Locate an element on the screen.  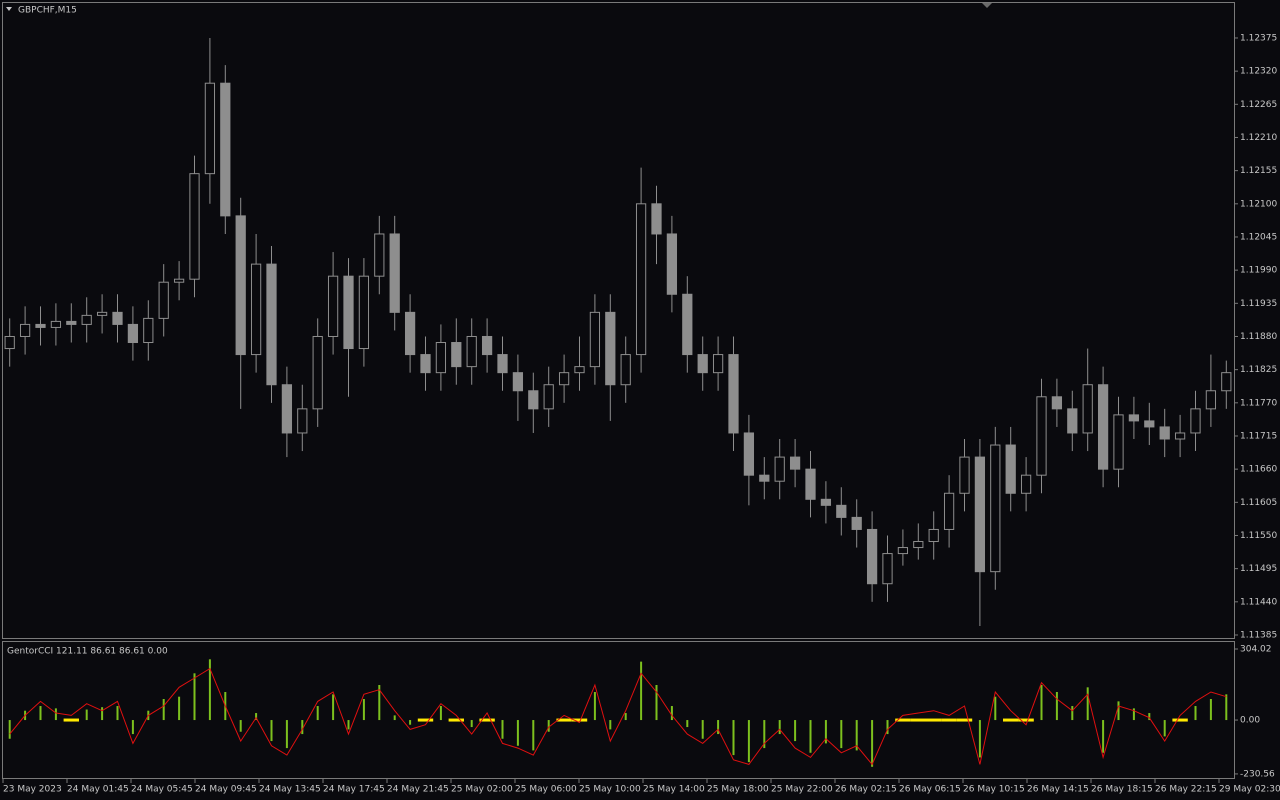
y-tick-label: 1.12100 is located at coordinates (1258, 204).